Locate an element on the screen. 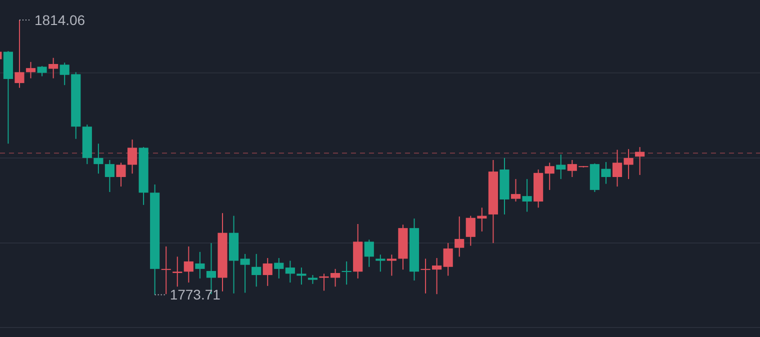  annotation: 1773.71 is located at coordinates (195, 294).